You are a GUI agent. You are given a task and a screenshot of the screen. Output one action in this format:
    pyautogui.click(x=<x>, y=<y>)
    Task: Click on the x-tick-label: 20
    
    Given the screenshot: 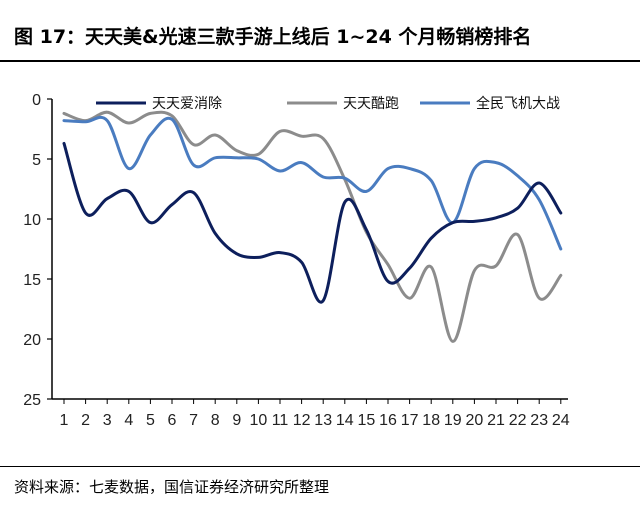 What is the action you would take?
    pyautogui.click(x=475, y=420)
    